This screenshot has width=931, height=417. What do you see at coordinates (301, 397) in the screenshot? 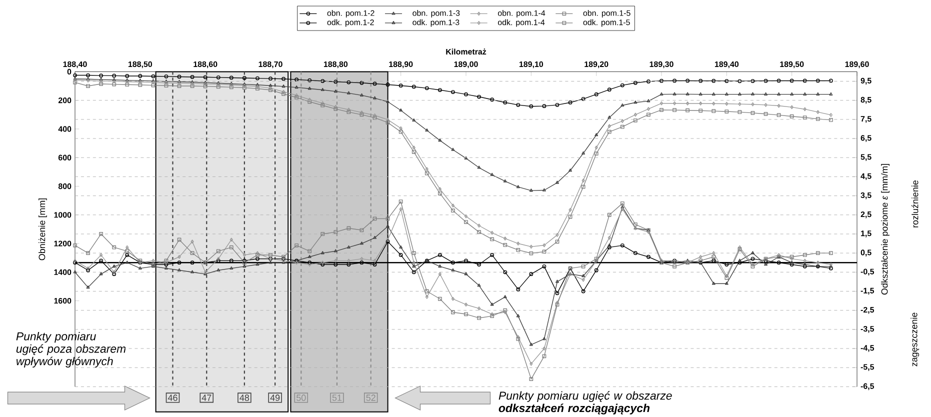
I see `text: 50` at bounding box center [301, 397].